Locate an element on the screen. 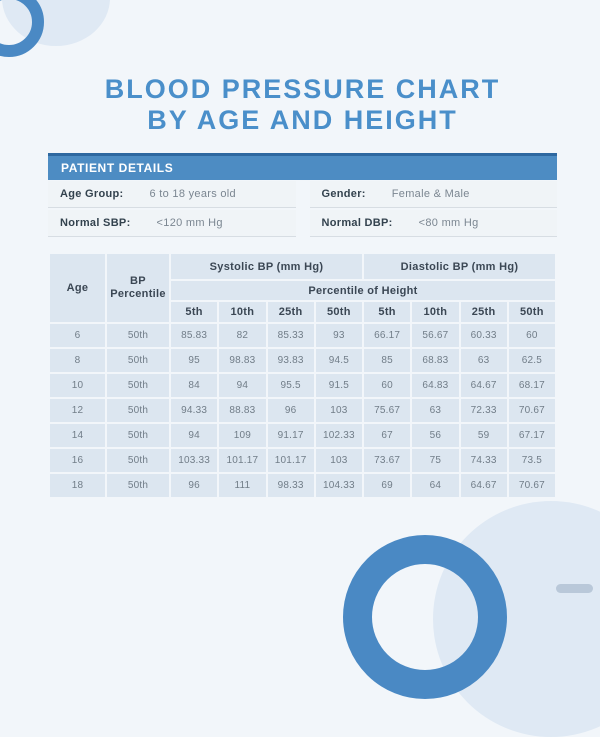  systolic-value-cell: 94.33 is located at coordinates (194, 410).